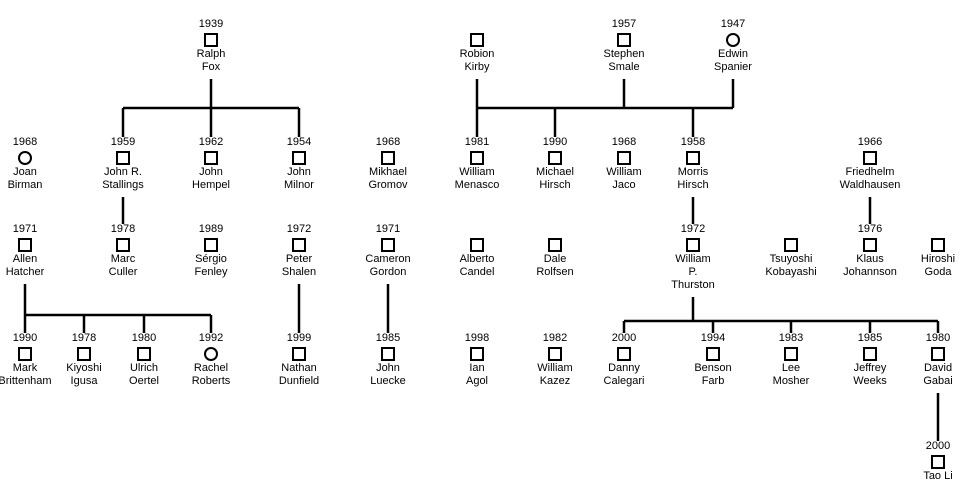  Describe the element at coordinates (791, 368) in the screenshot. I see `person-name: Lee` at that location.